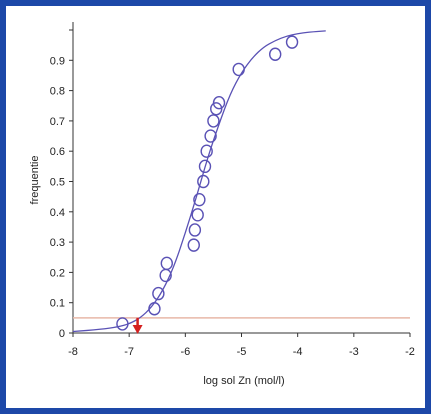 The height and width of the screenshot is (414, 431). Describe the element at coordinates (57, 183) in the screenshot. I see `y-tick-label: 0.5` at that location.